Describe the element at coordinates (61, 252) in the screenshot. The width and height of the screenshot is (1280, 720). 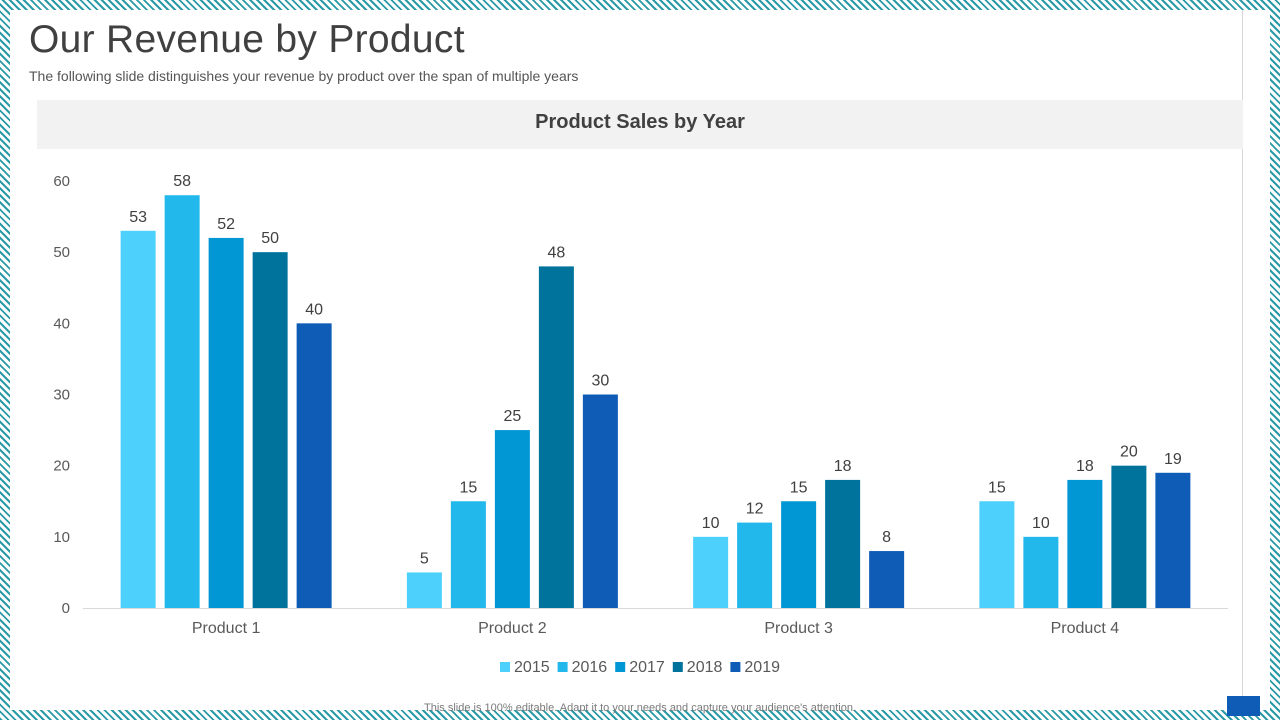
I see `y-tick-label: 50` at that location.